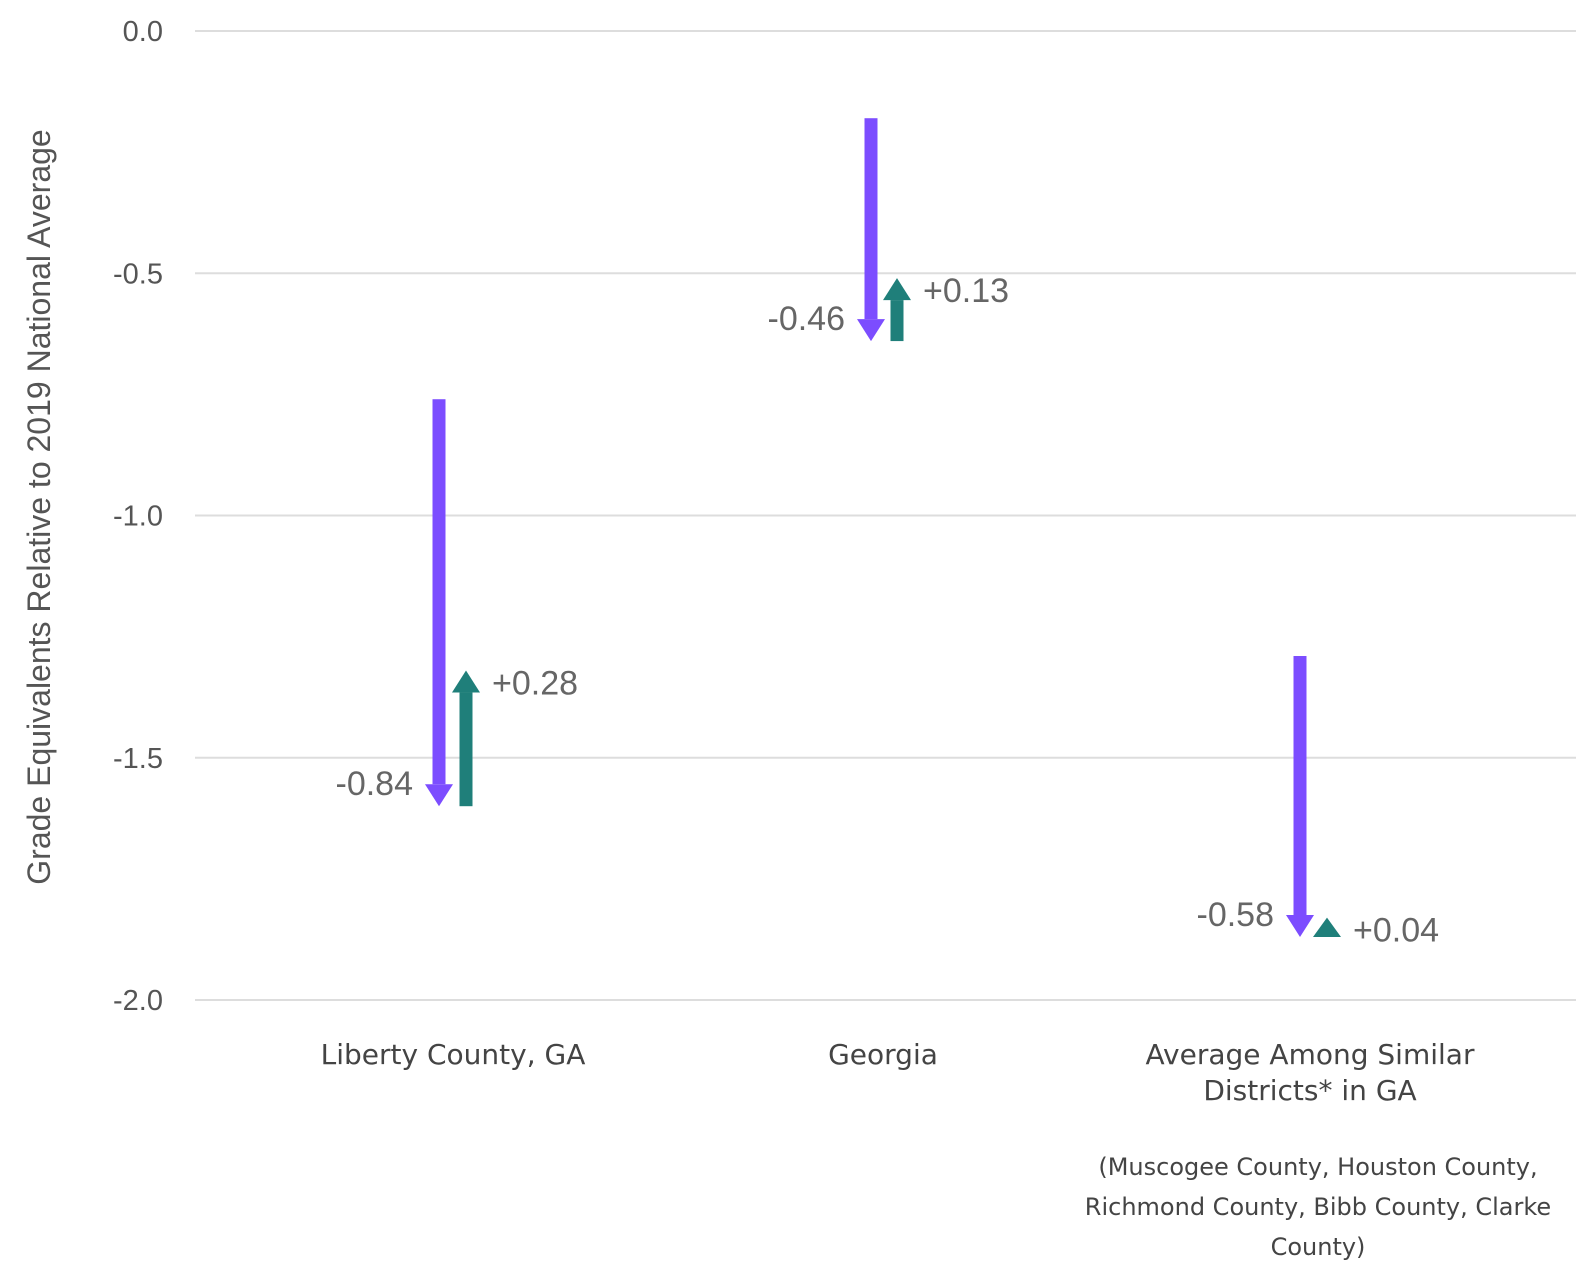  I want to click on category-label: Liberty County, GA, so click(453, 1054).